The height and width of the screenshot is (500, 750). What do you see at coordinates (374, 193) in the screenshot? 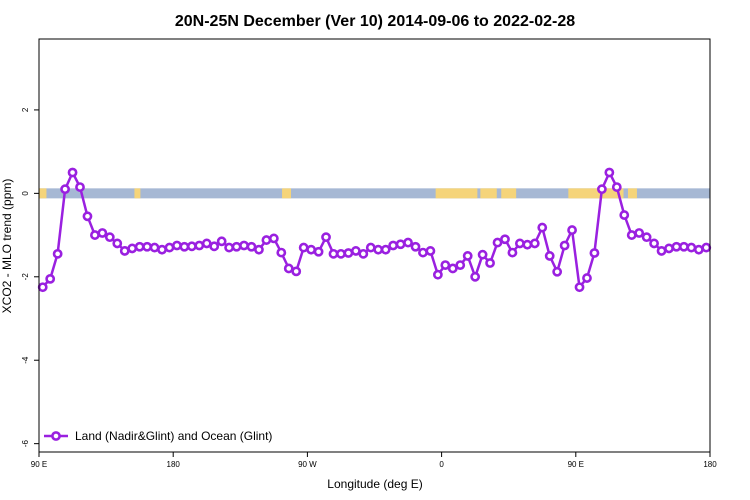
I see `zero-band` at bounding box center [374, 193].